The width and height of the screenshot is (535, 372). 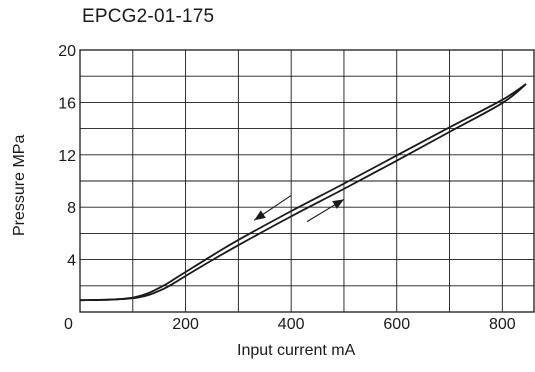 I want to click on x-axis-label: Input current mA, so click(x=296, y=350).